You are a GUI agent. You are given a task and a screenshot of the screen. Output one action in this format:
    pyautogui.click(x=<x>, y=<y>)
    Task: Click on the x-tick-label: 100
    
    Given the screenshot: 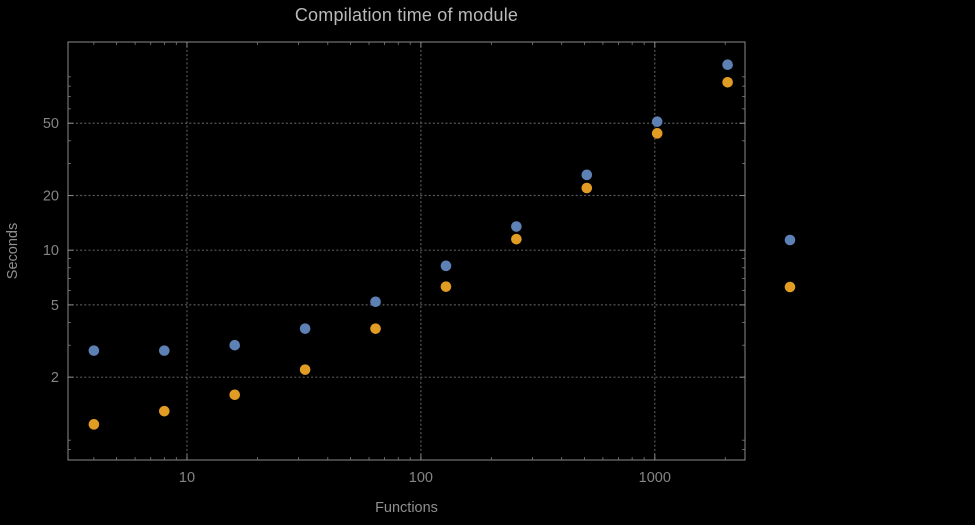 What is the action you would take?
    pyautogui.click(x=421, y=478)
    